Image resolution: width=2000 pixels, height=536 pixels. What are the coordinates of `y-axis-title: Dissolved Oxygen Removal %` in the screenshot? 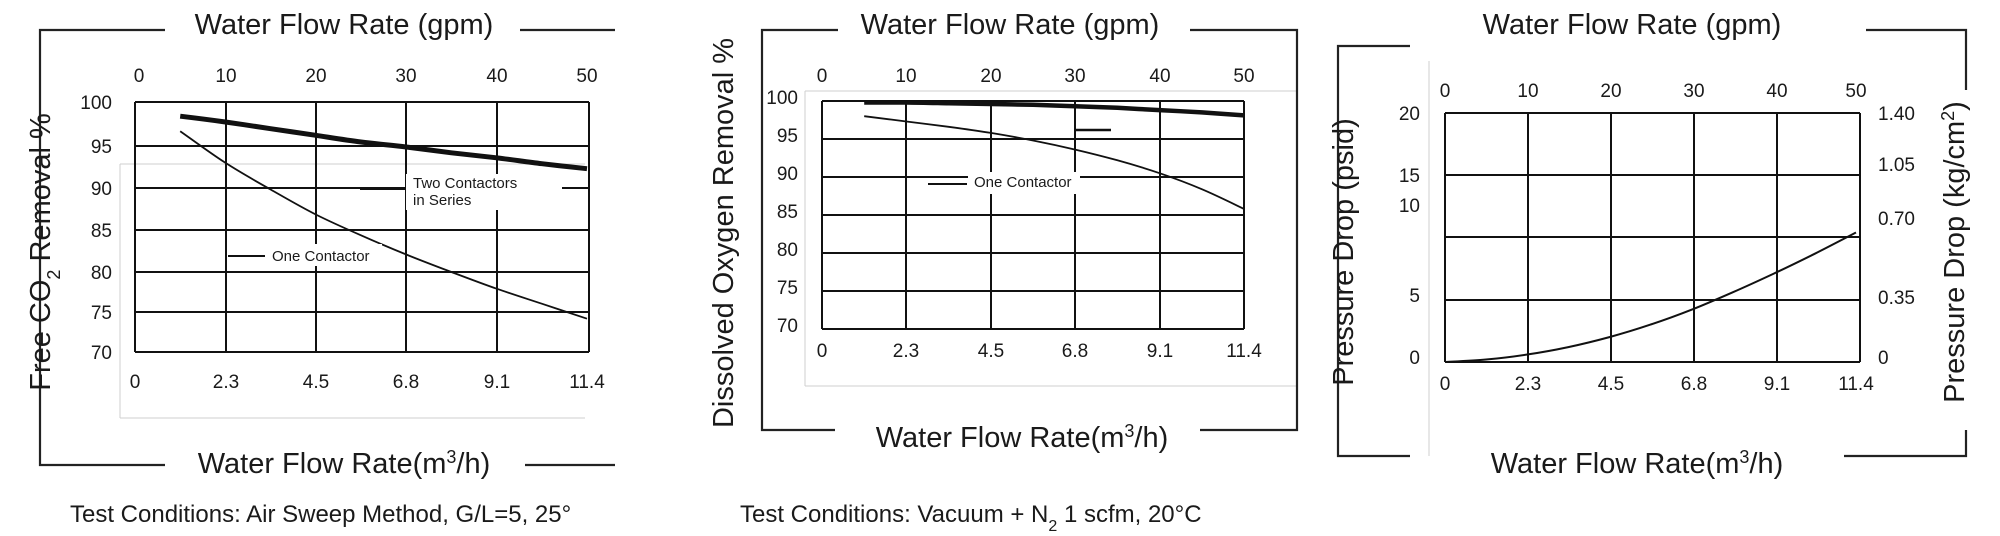 It's located at (724, 233).